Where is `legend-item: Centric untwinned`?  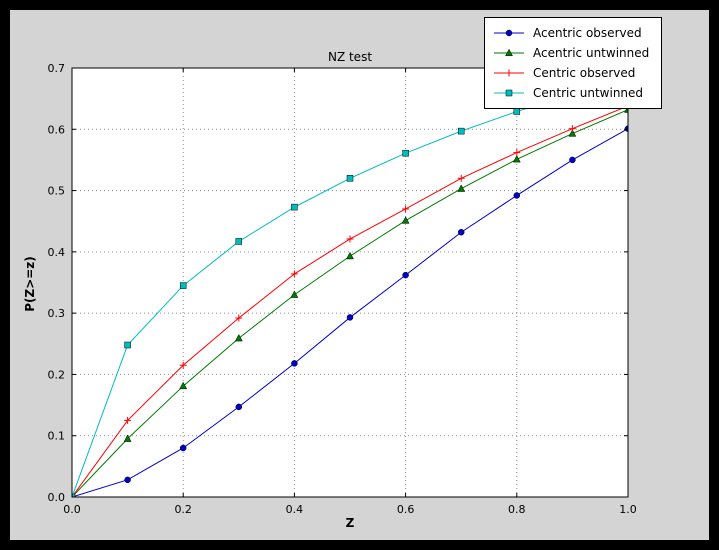
legend-item: Centric untwinned is located at coordinates (570, 93).